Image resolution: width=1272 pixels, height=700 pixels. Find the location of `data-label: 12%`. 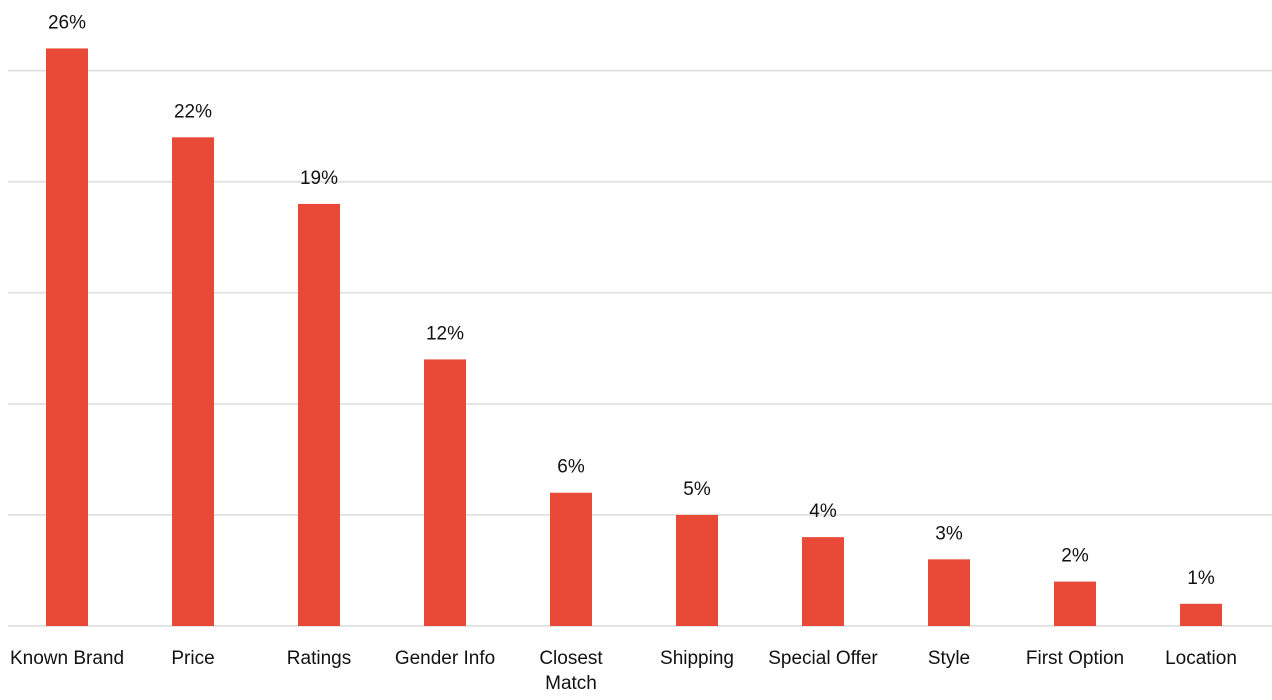

data-label: 12% is located at coordinates (445, 333).